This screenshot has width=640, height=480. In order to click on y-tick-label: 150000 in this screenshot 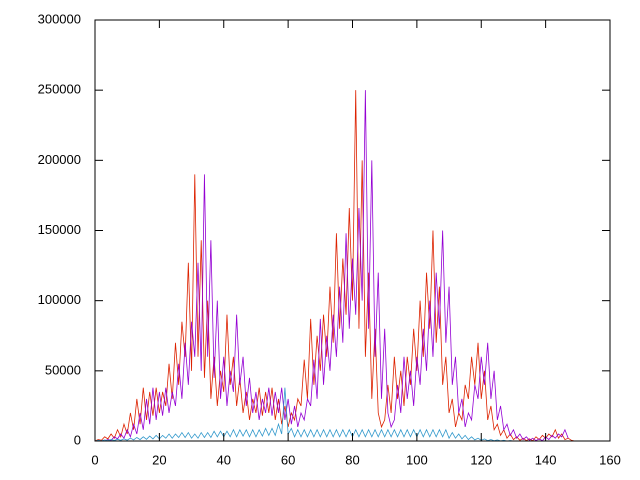, I will do `click(59, 229)`.